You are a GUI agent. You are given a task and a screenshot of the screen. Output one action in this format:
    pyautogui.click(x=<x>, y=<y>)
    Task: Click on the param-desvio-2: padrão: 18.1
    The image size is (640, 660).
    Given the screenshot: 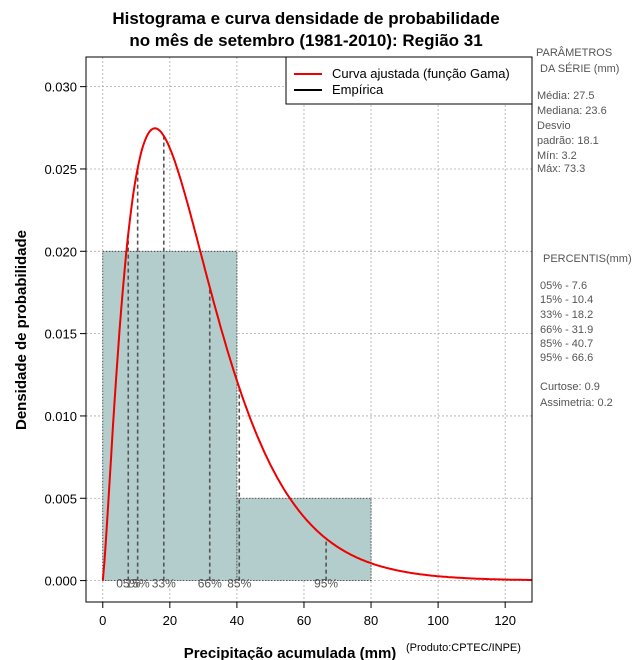 What is the action you would take?
    pyautogui.click(x=568, y=141)
    